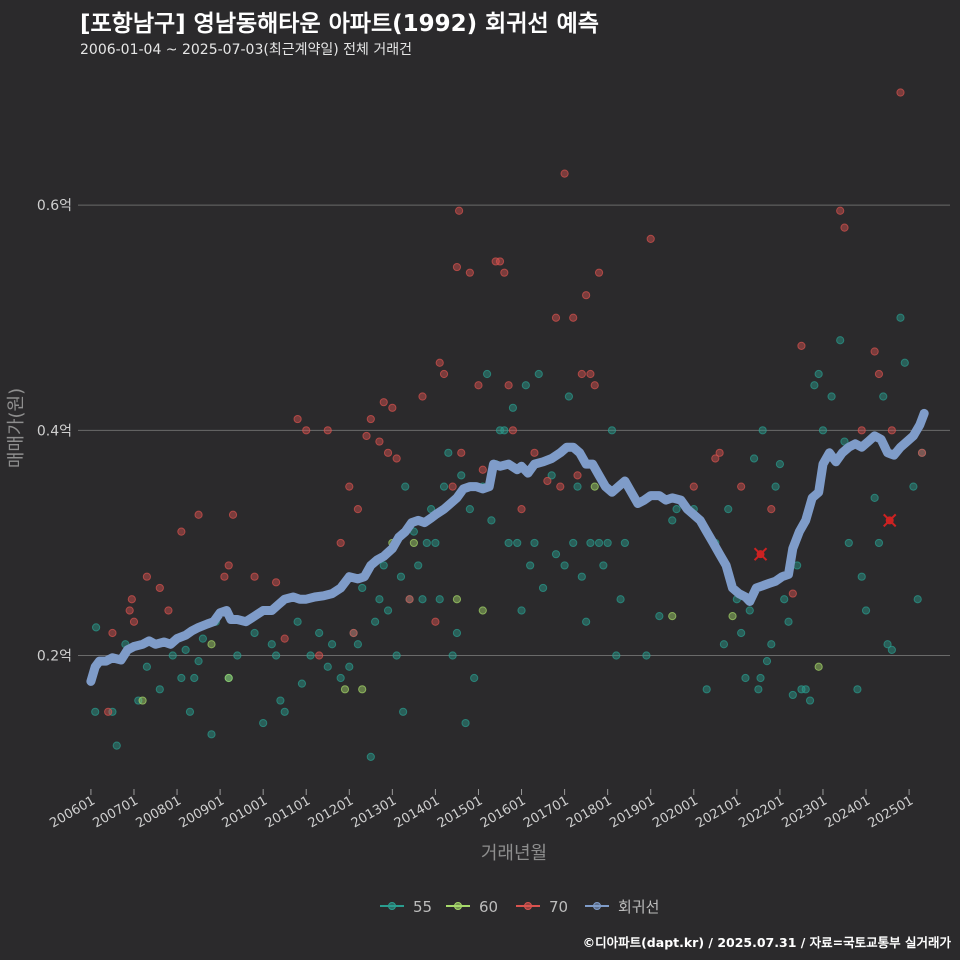 Image resolution: width=960 pixels, height=960 pixels. Describe the element at coordinates (331, 812) in the screenshot. I see `x-tick-label: 201201` at that location.